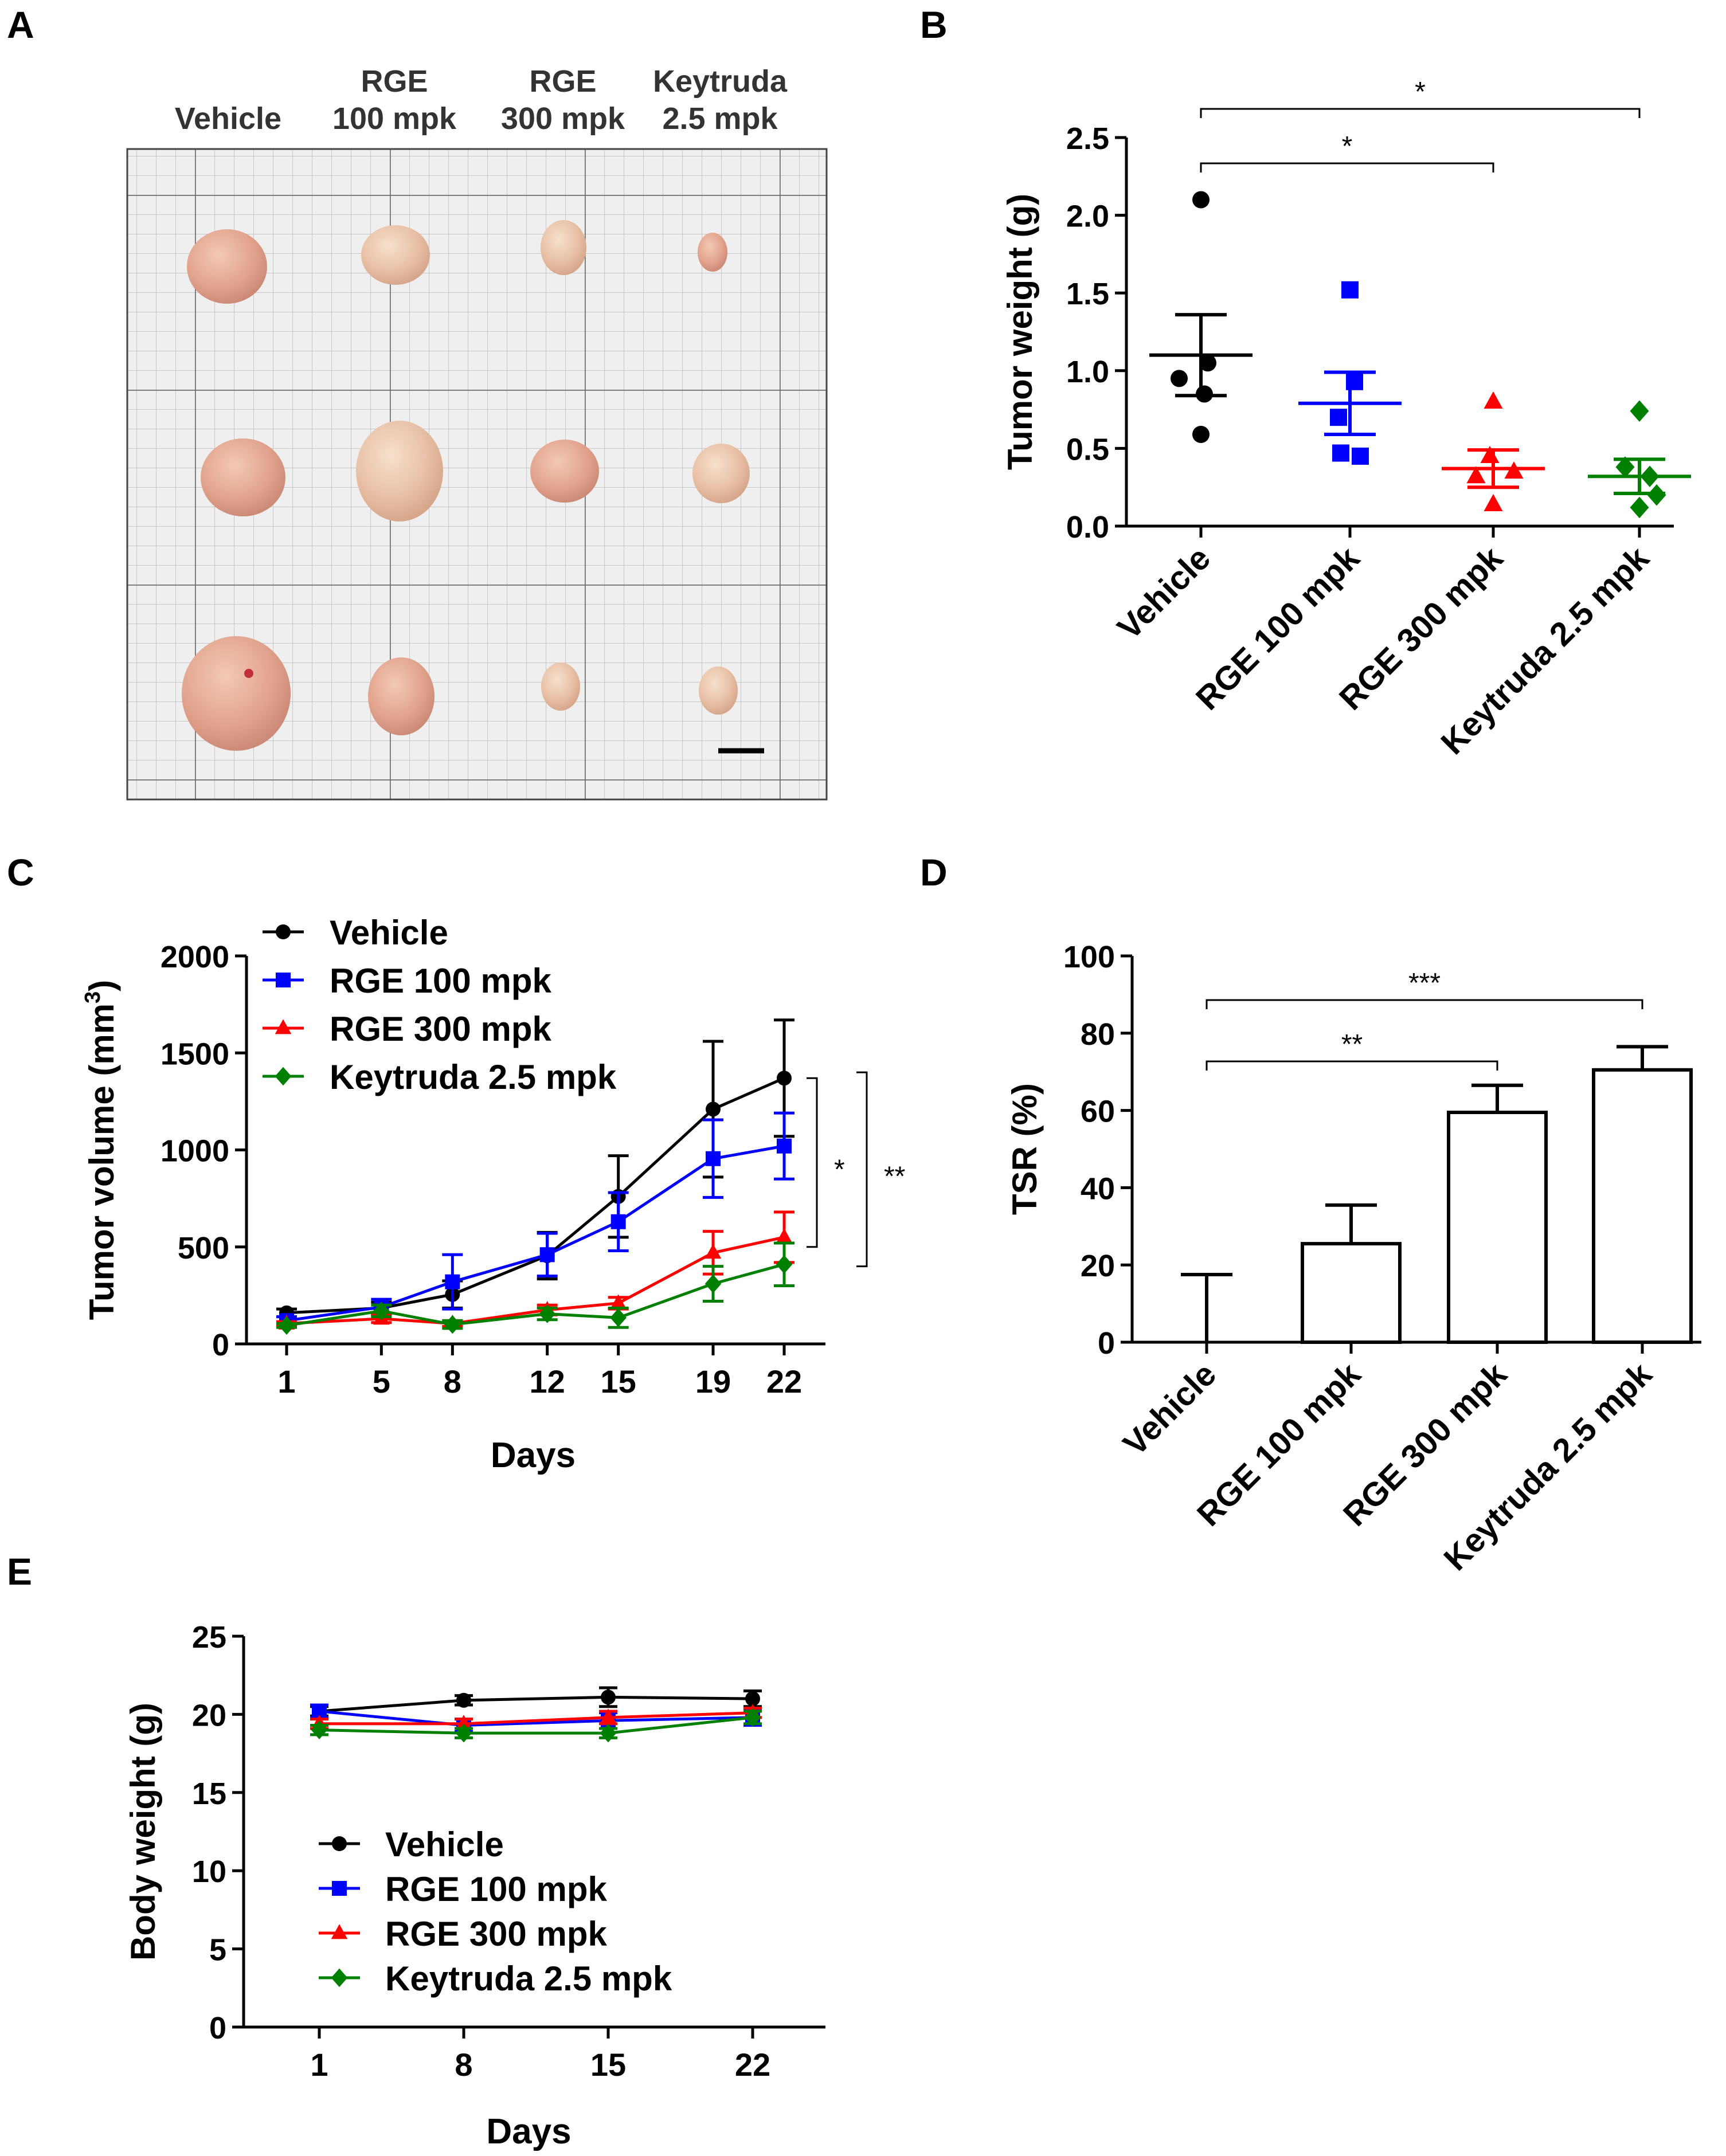 The height and width of the screenshot is (2156, 1726). What do you see at coordinates (1088, 372) in the screenshot?
I see `y-tick-label: 1.0` at bounding box center [1088, 372].